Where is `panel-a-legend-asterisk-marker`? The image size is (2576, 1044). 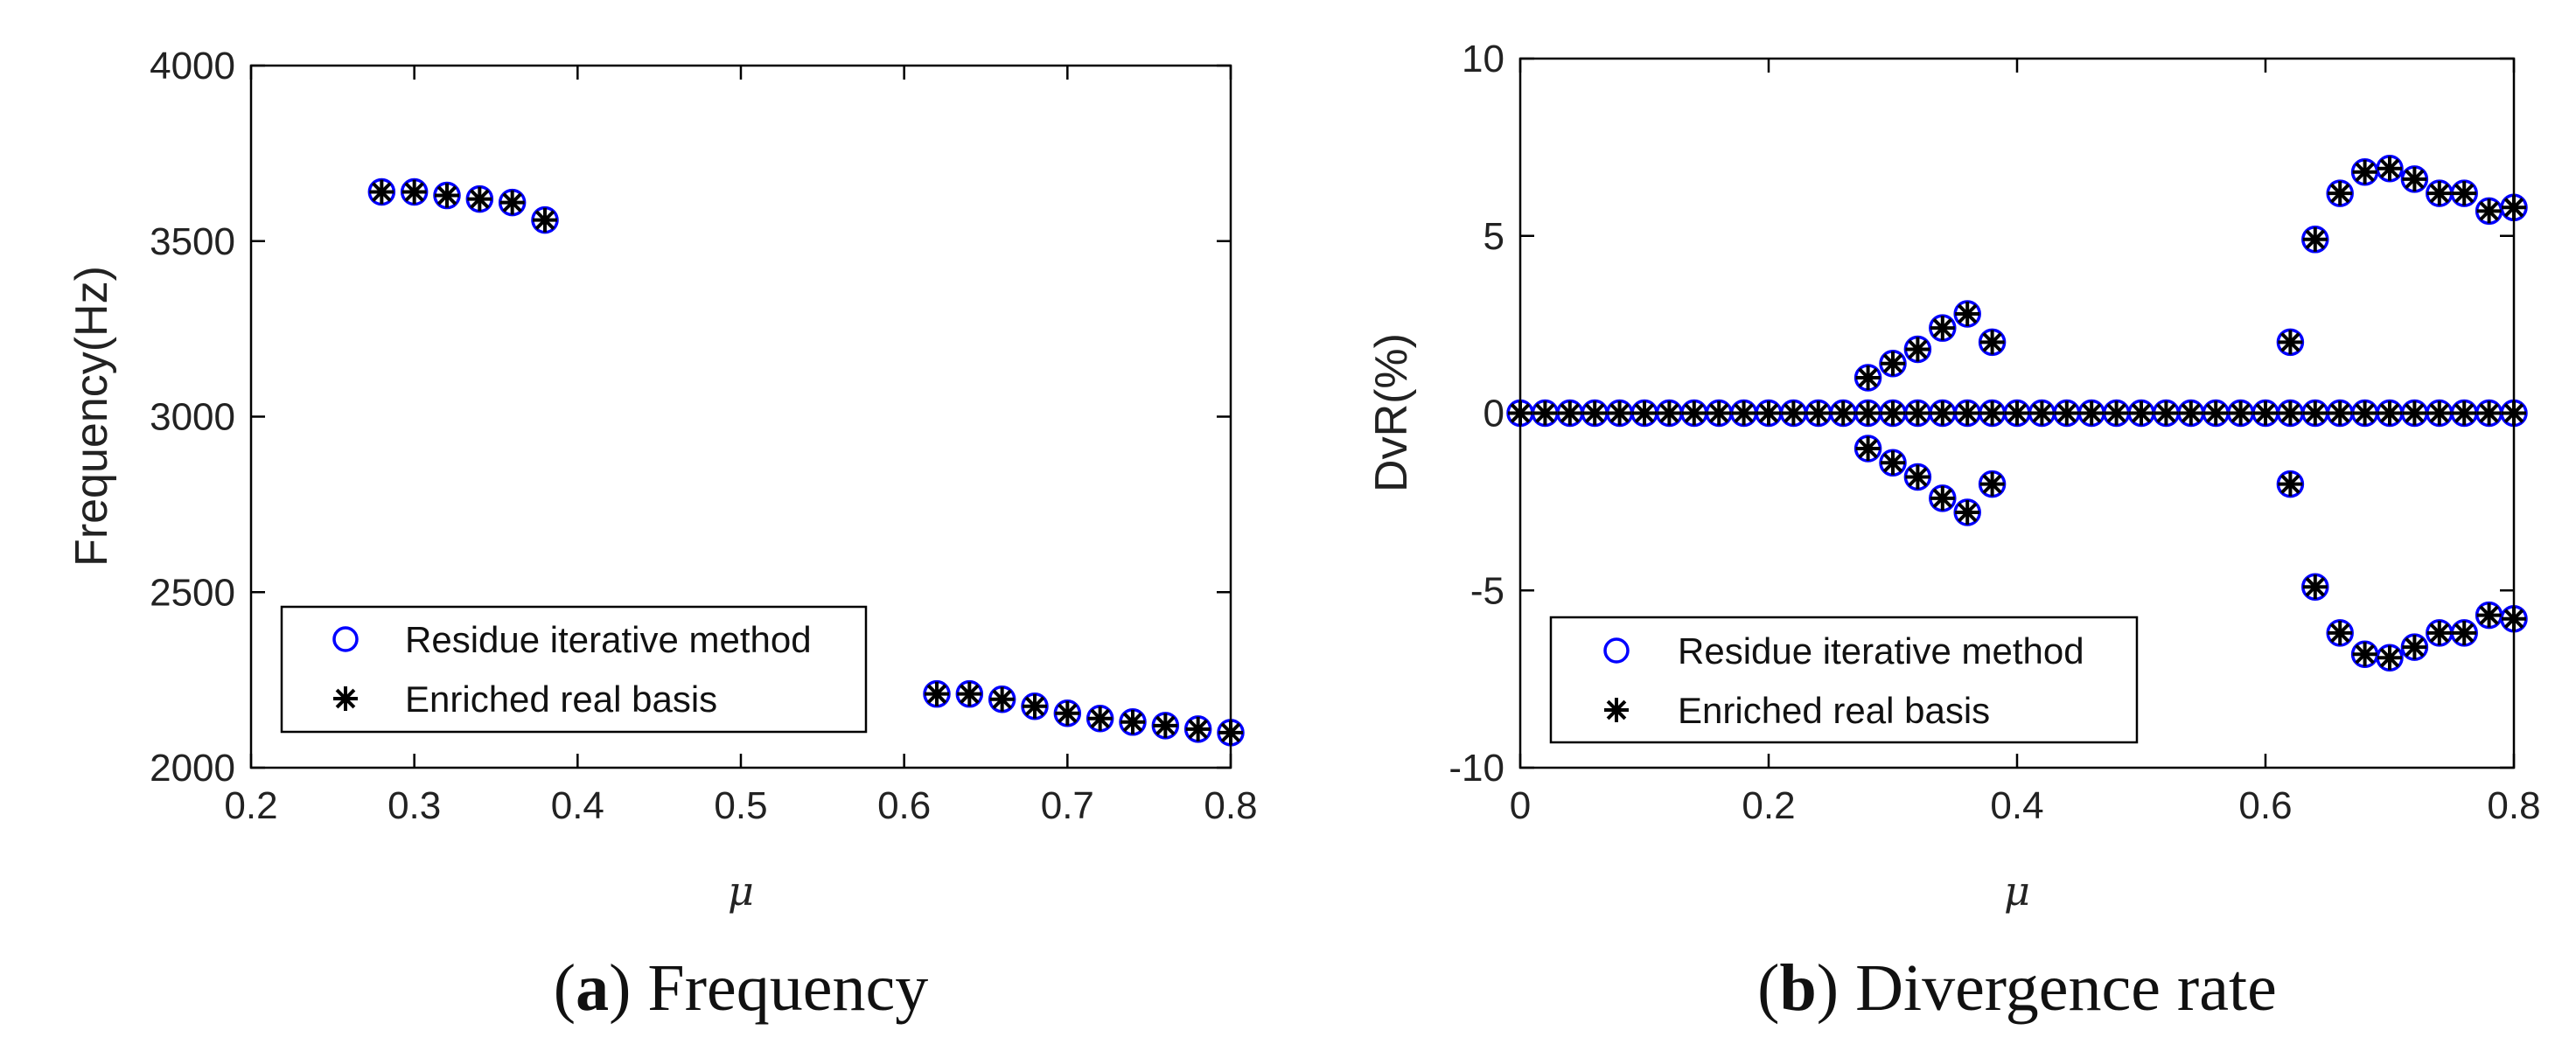 panel-a-legend-asterisk-marker is located at coordinates (345, 699).